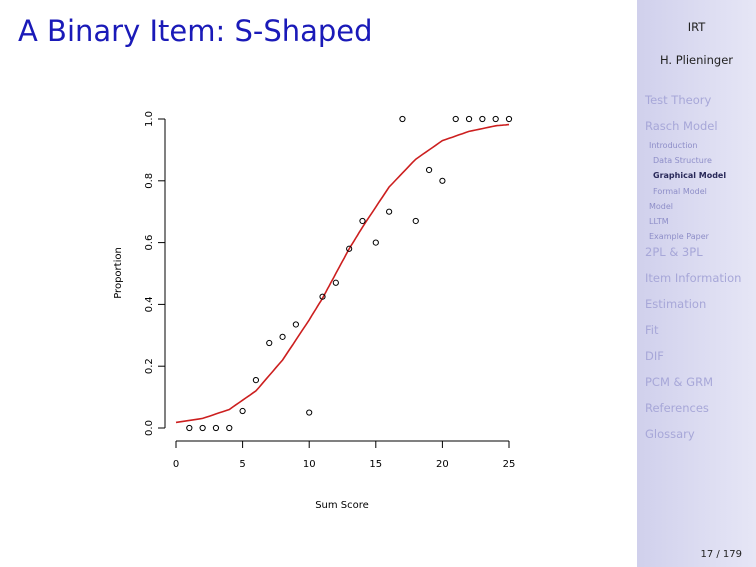  Describe the element at coordinates (195, 31) in the screenshot. I see `slide-title: A Binary Item: S-Shaped` at that location.